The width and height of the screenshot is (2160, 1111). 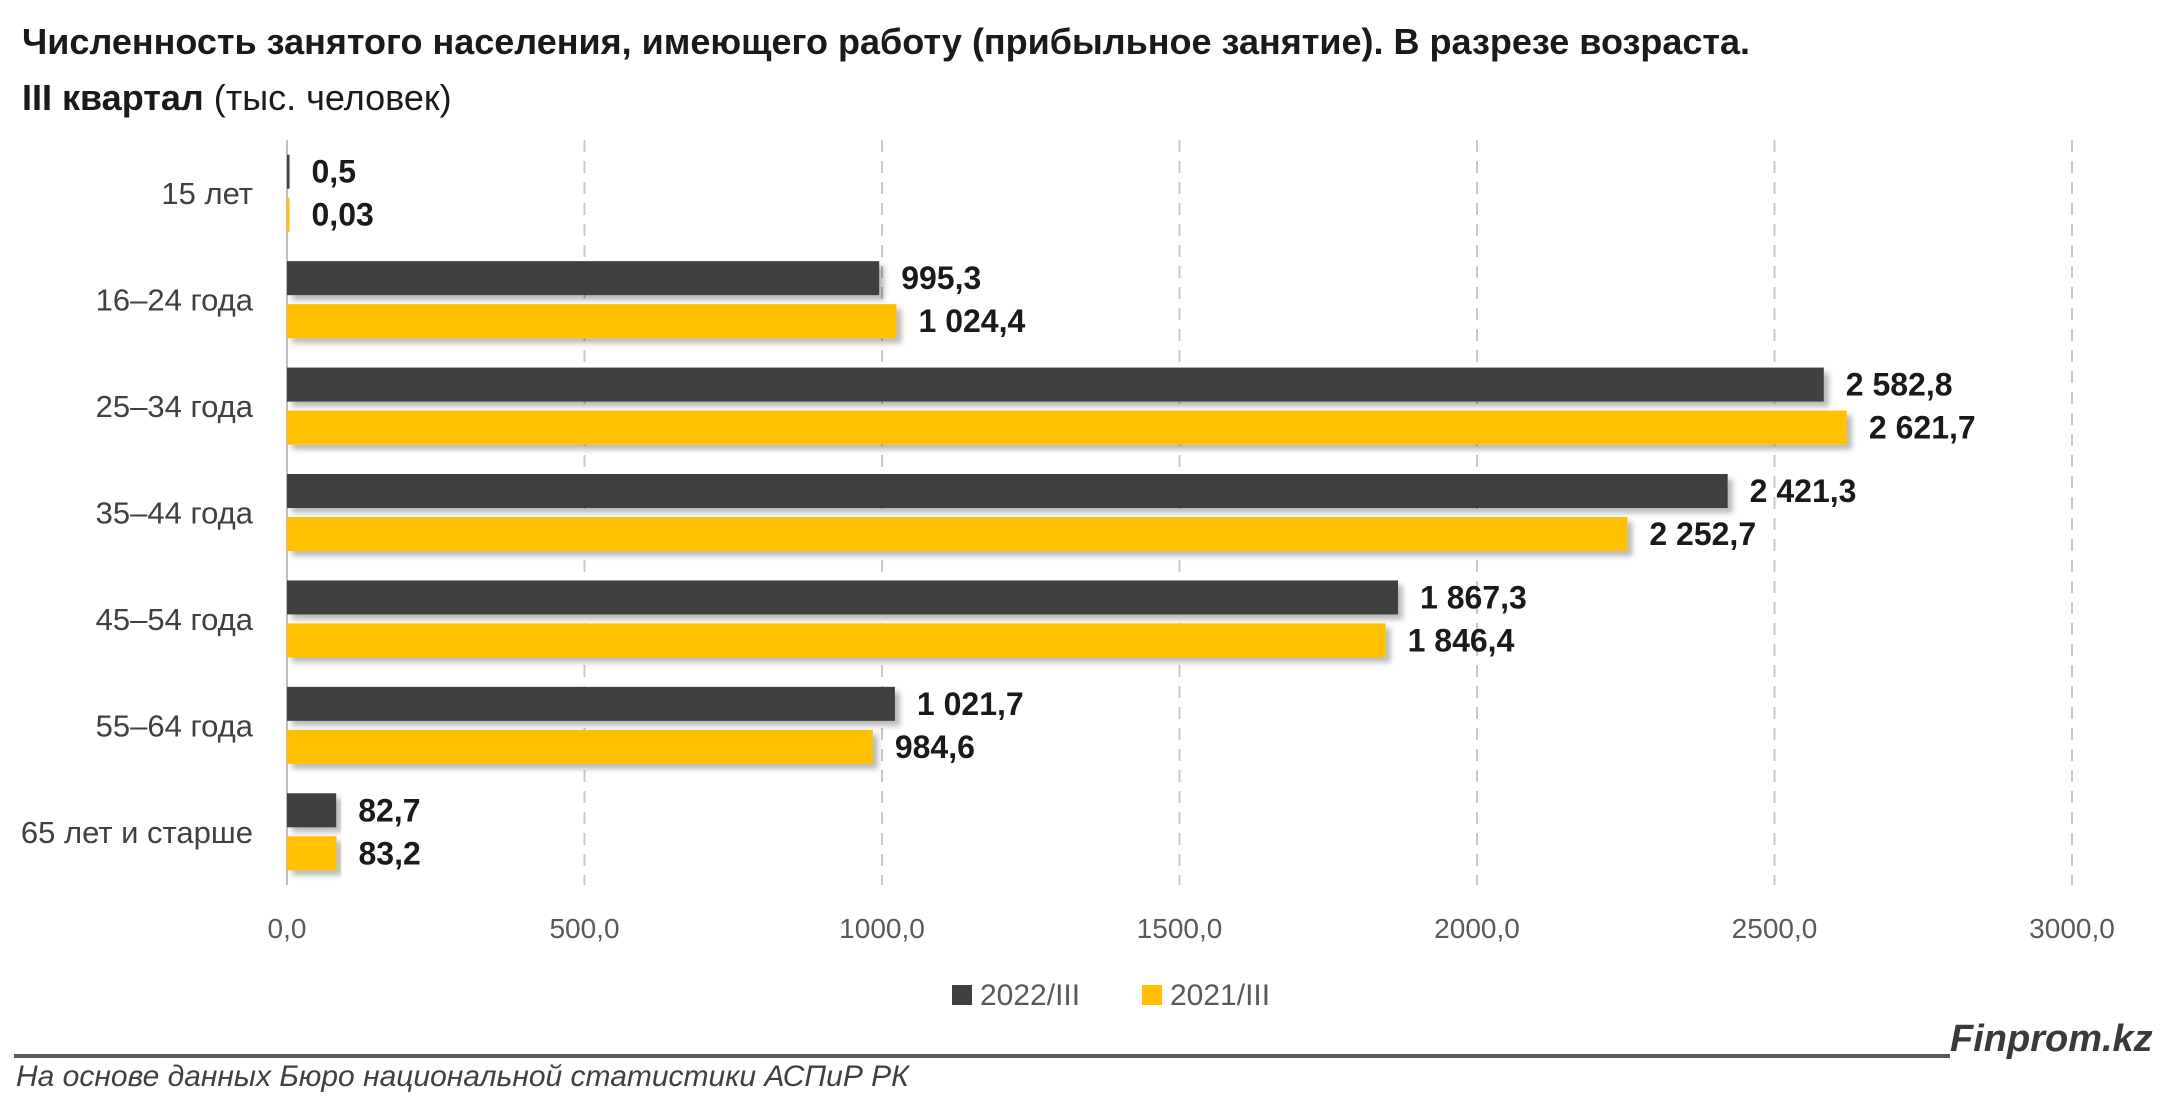 I want to click on chart-x-axis: 0,0 500,0 1000,0 1500,0 2000,0 2500,0 3000,0, so click(x=1191, y=928).